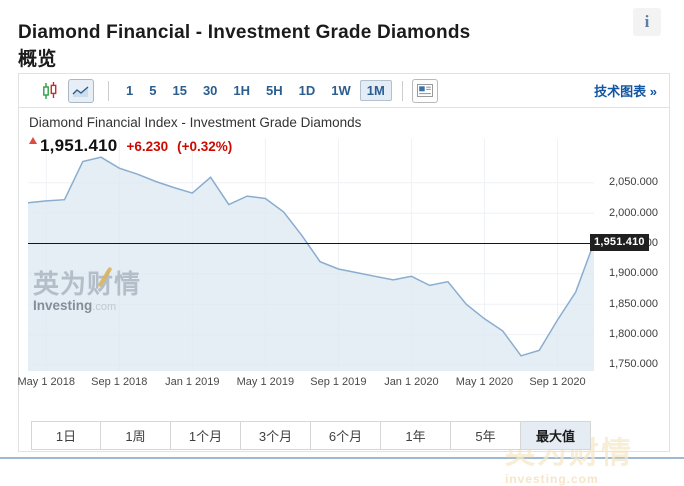  What do you see at coordinates (33, 140) in the screenshot?
I see `up-arrow-icon` at bounding box center [33, 140].